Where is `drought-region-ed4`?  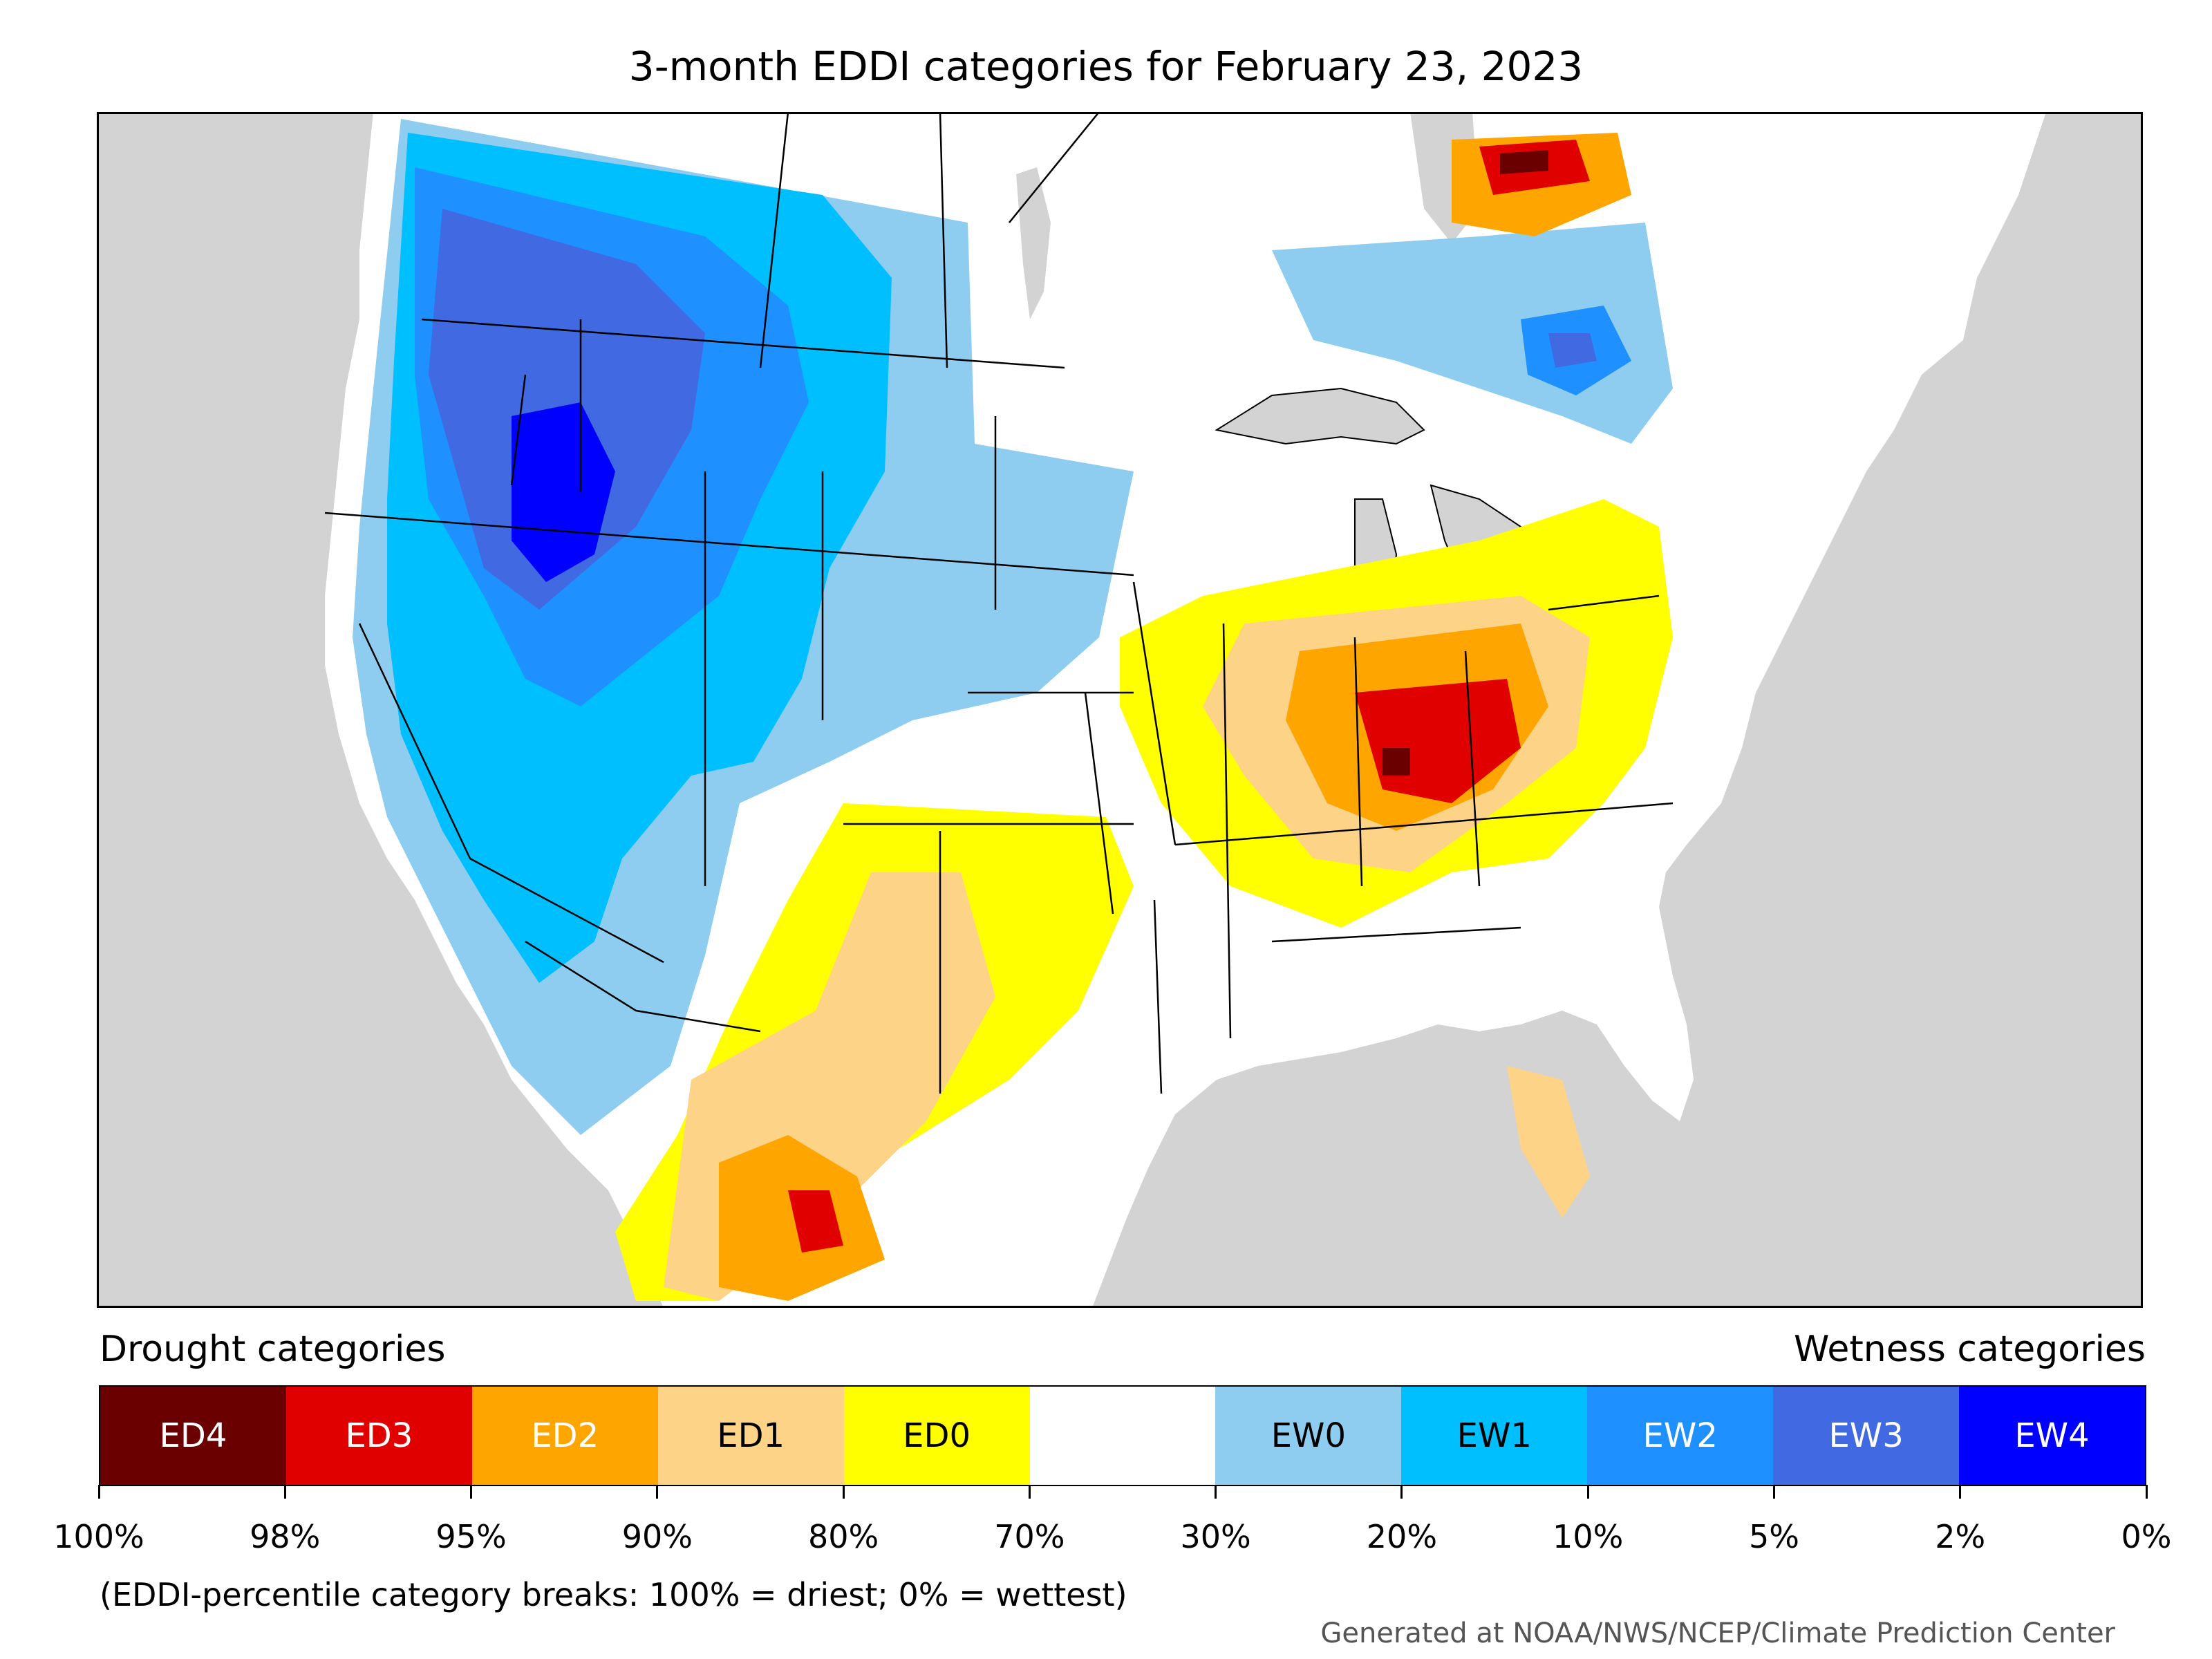 drought-region-ed4 is located at coordinates (1396, 762).